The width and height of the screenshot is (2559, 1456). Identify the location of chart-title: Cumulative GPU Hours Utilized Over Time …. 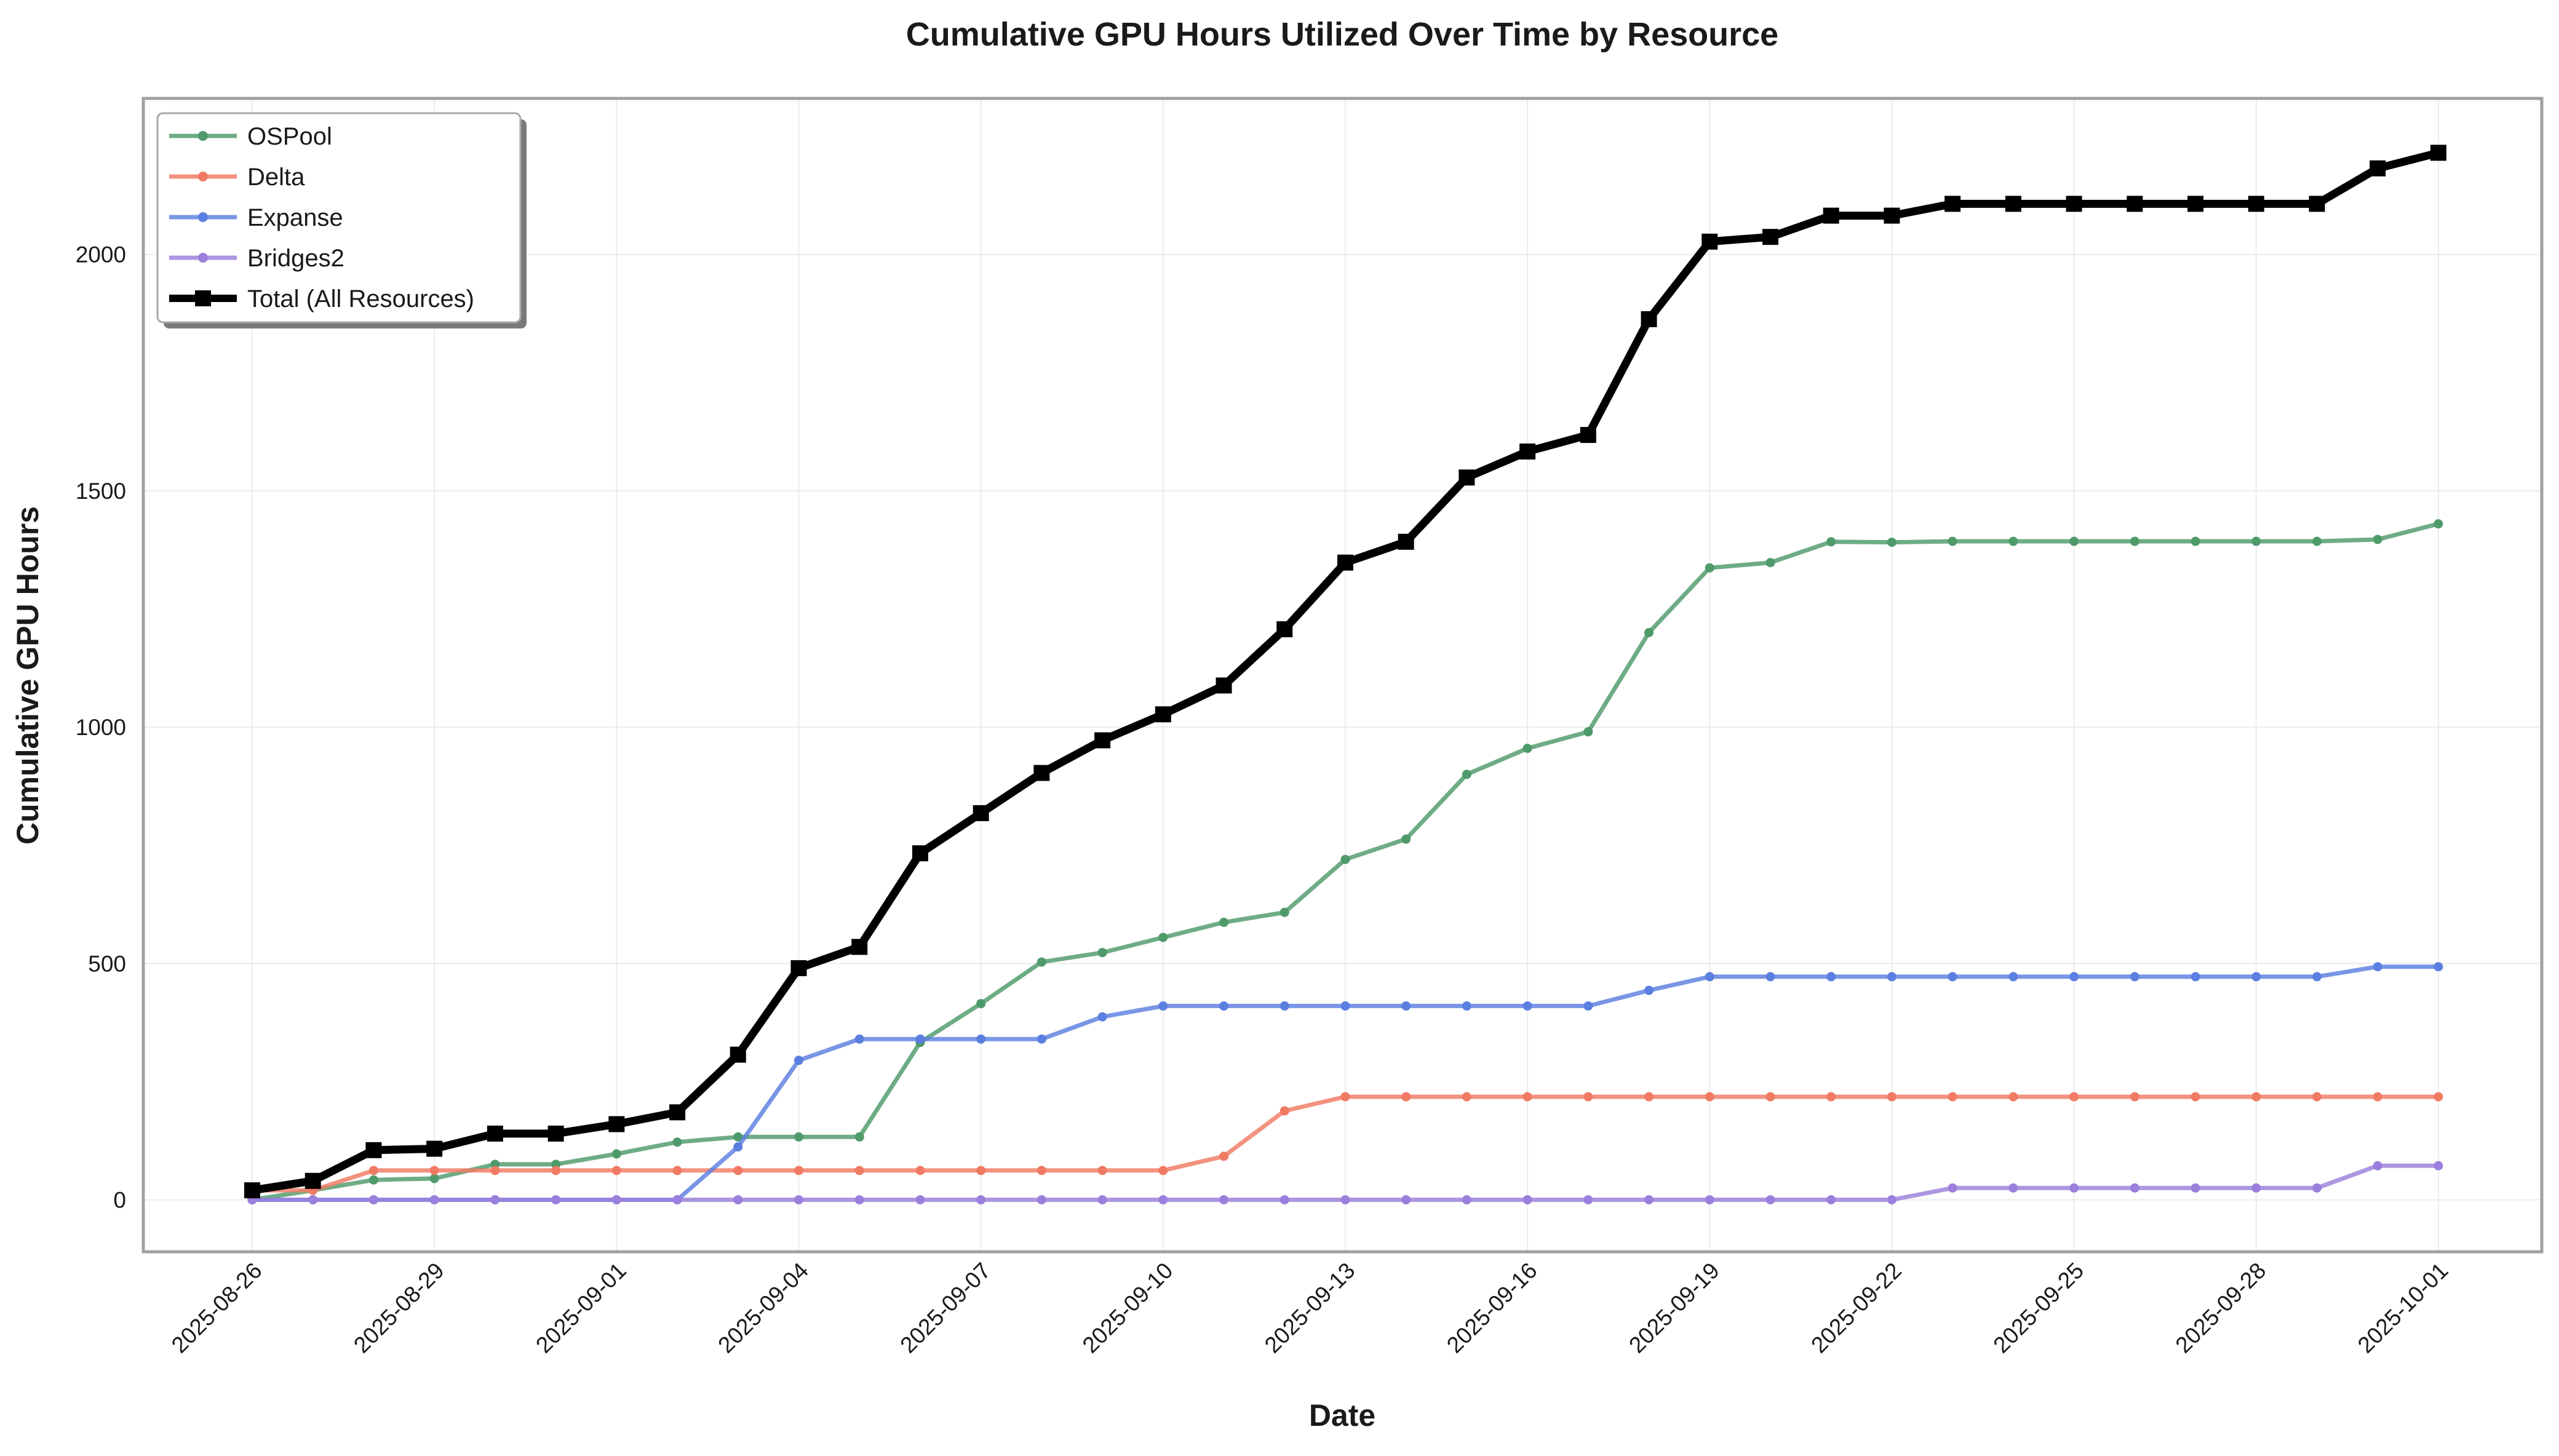
(1342, 35).